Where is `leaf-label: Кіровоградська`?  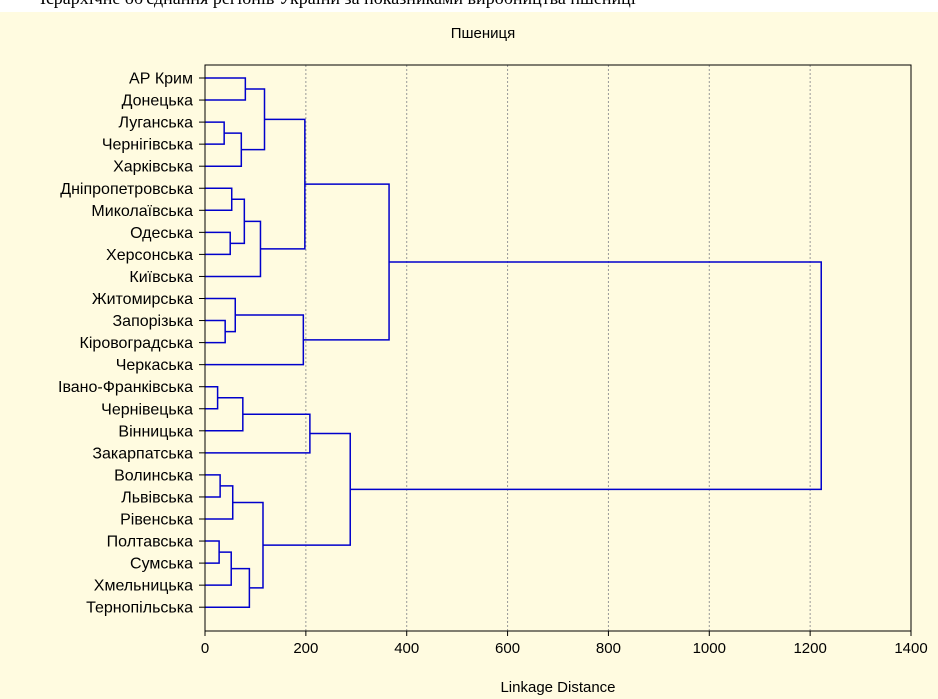
leaf-label: Кіровоградська is located at coordinates (137, 343).